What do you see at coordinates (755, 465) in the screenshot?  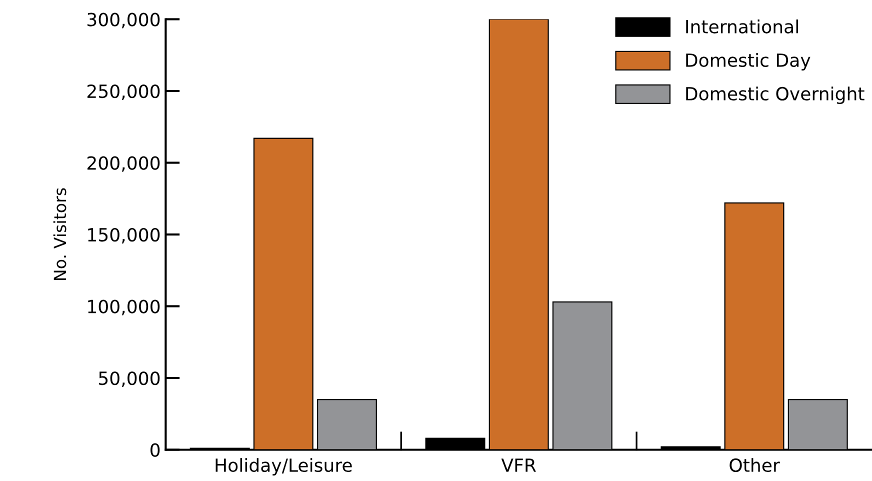 I see `x-tick-label: Other` at bounding box center [755, 465].